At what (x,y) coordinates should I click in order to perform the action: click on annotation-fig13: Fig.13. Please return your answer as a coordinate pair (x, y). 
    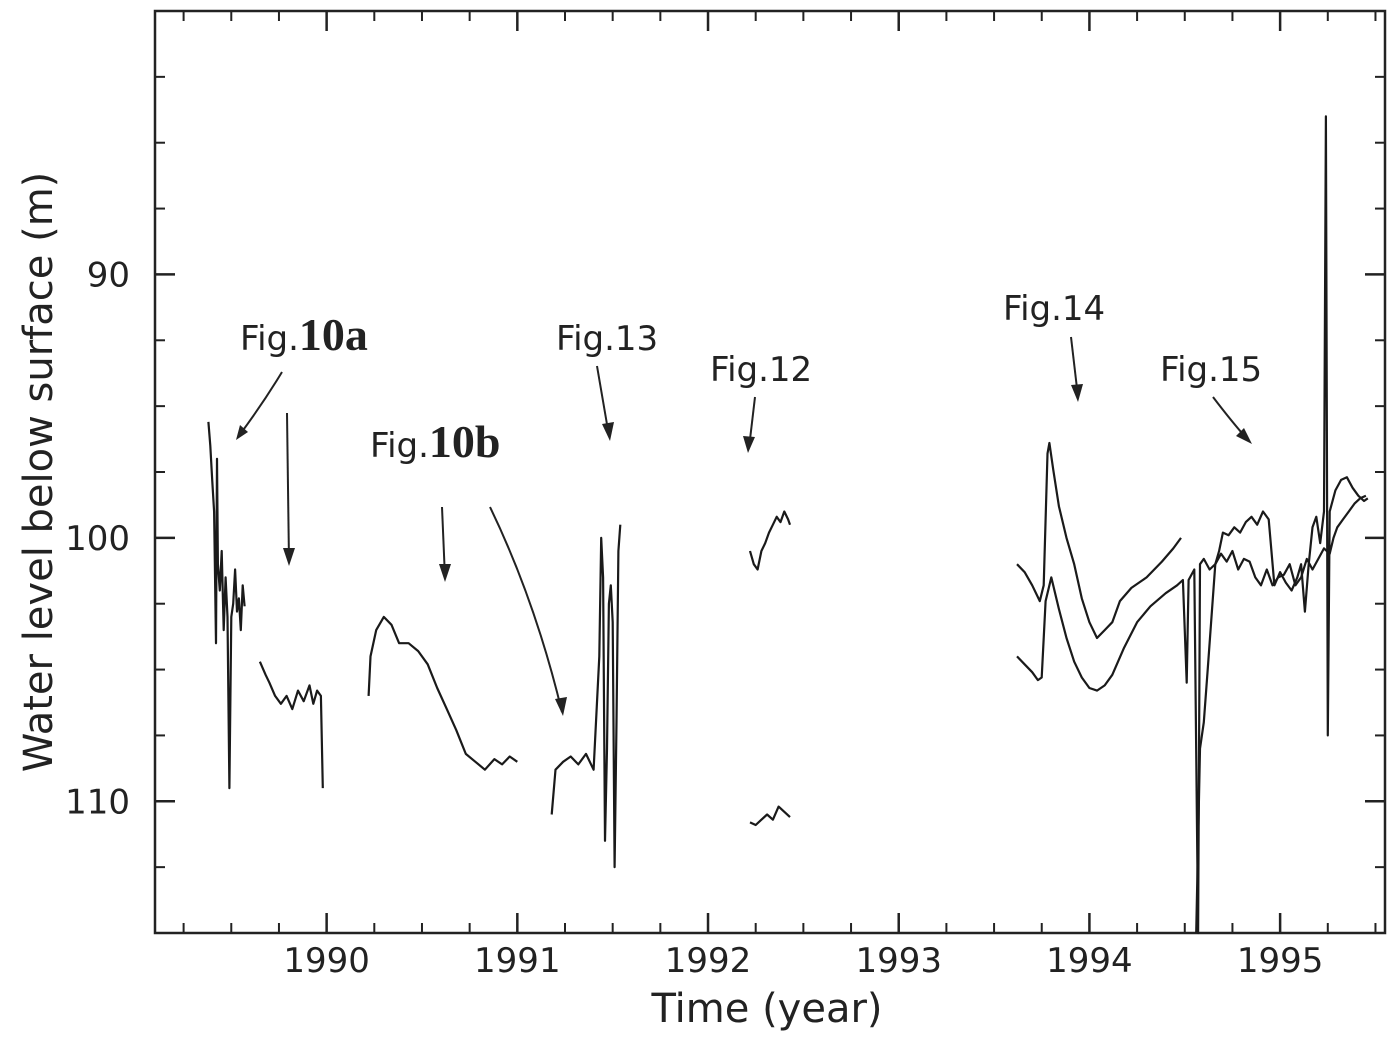
    Looking at the image, I should click on (607, 380).